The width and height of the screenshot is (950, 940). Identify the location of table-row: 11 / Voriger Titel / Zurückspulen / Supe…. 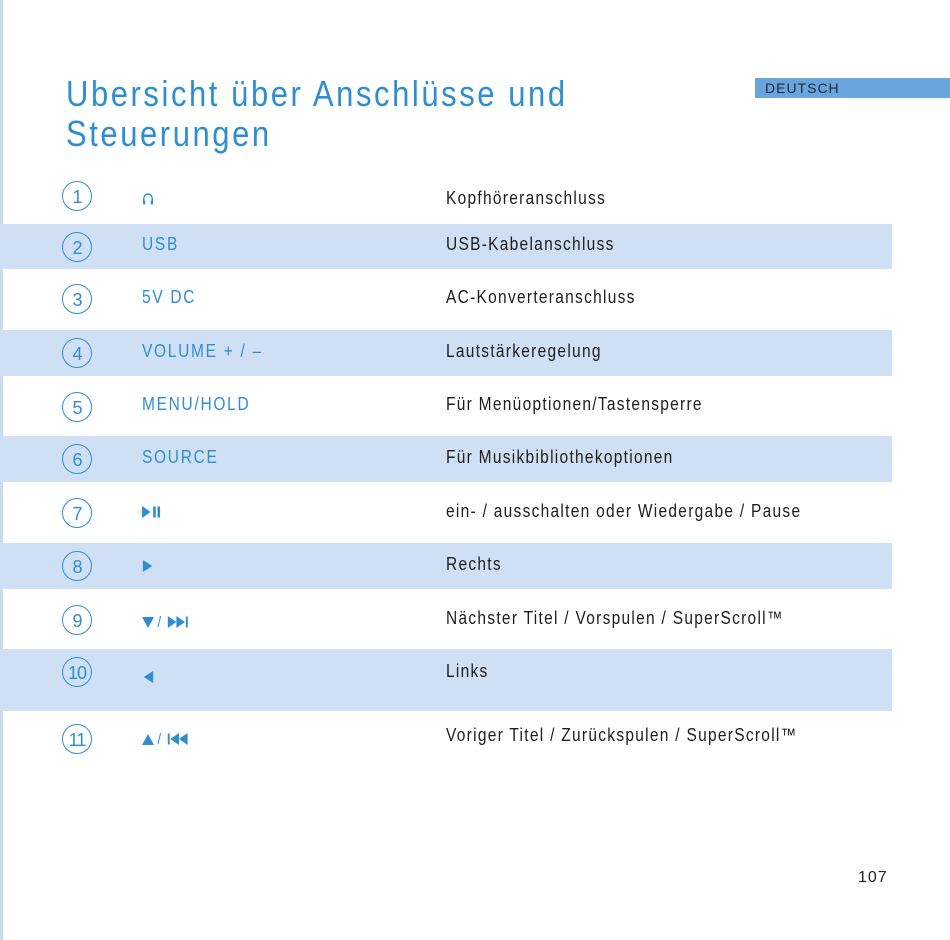
(446, 741).